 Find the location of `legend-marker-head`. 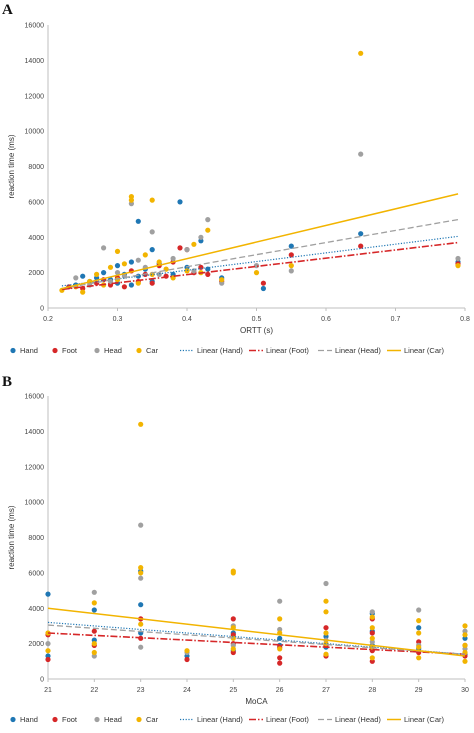

legend-marker-head is located at coordinates (97, 350).